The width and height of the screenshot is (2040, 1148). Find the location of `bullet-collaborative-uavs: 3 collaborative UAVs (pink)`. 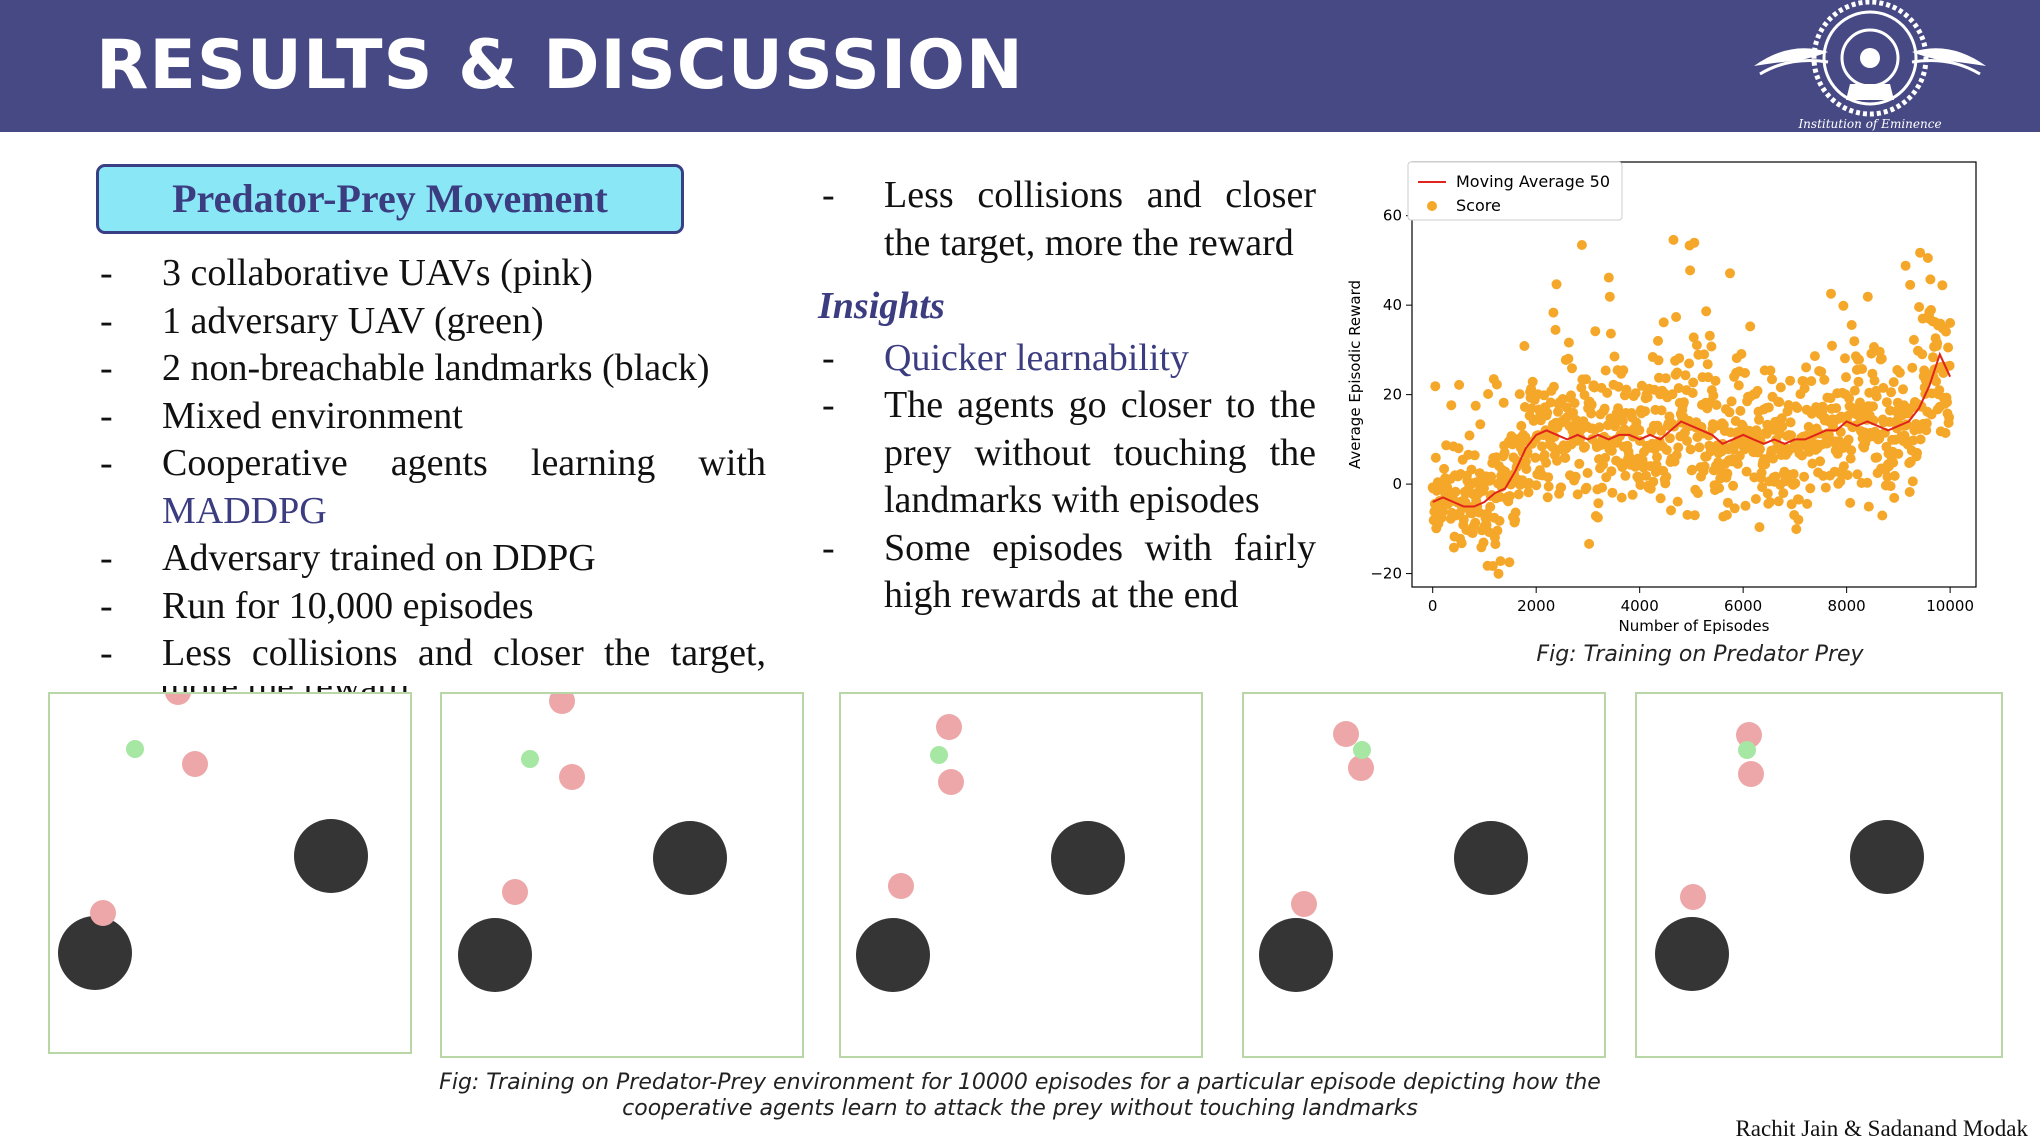

bullet-collaborative-uavs: 3 collaborative UAVs (pink) is located at coordinates (431, 274).